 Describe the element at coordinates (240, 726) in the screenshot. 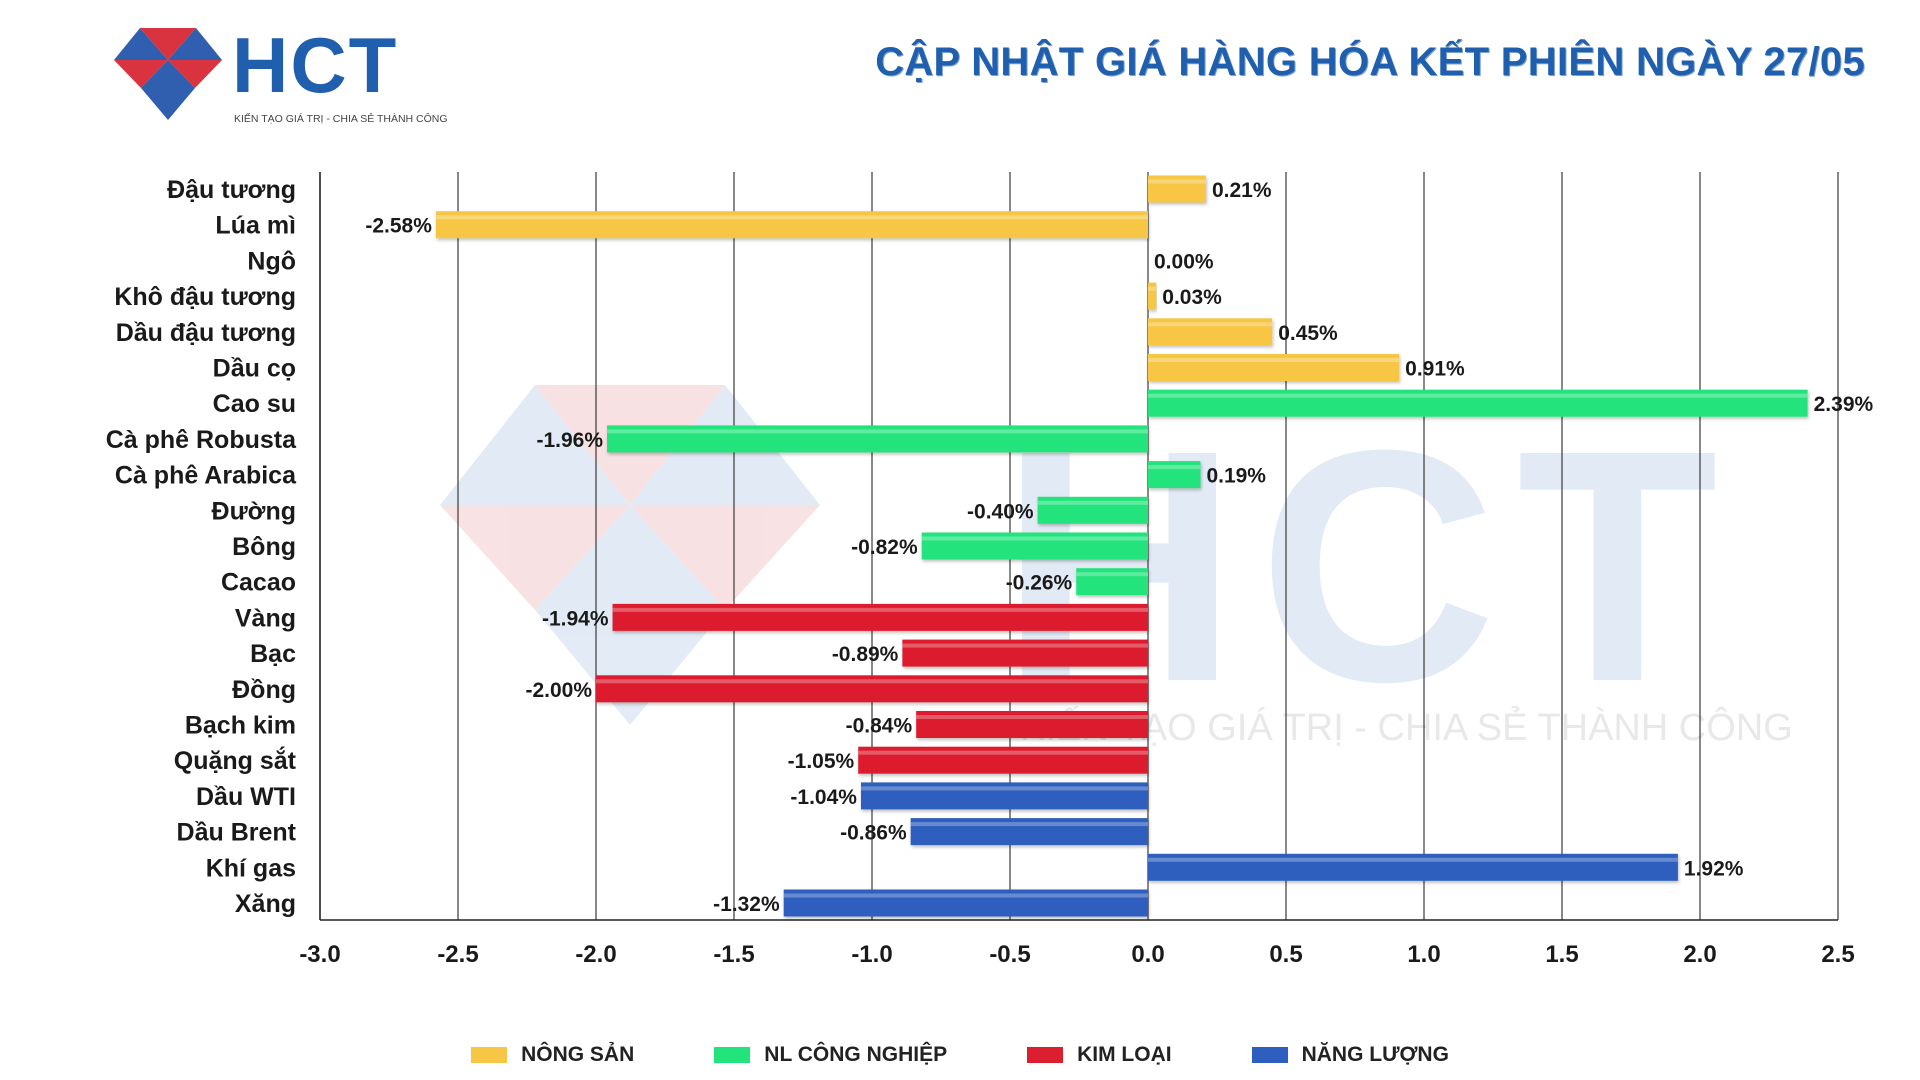

I see `category-label: Bạch kim` at that location.